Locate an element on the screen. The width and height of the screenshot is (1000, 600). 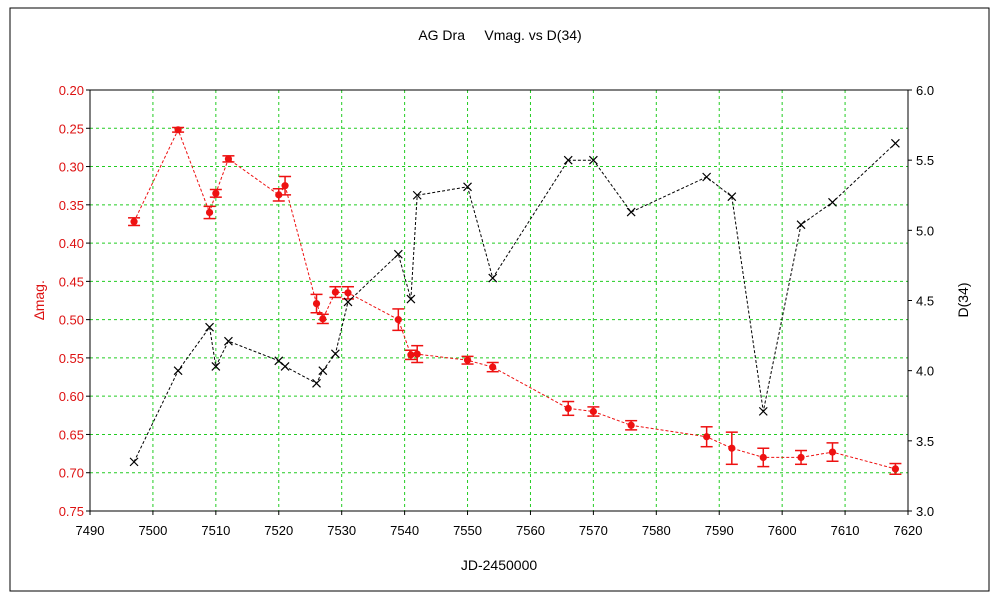
x-tick-label: 7570 is located at coordinates (593, 530).